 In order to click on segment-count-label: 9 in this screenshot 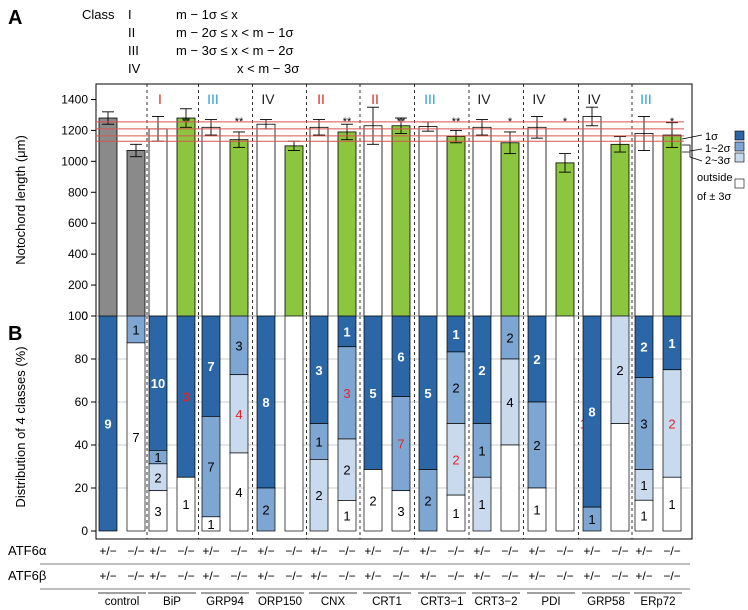, I will do `click(107, 424)`.